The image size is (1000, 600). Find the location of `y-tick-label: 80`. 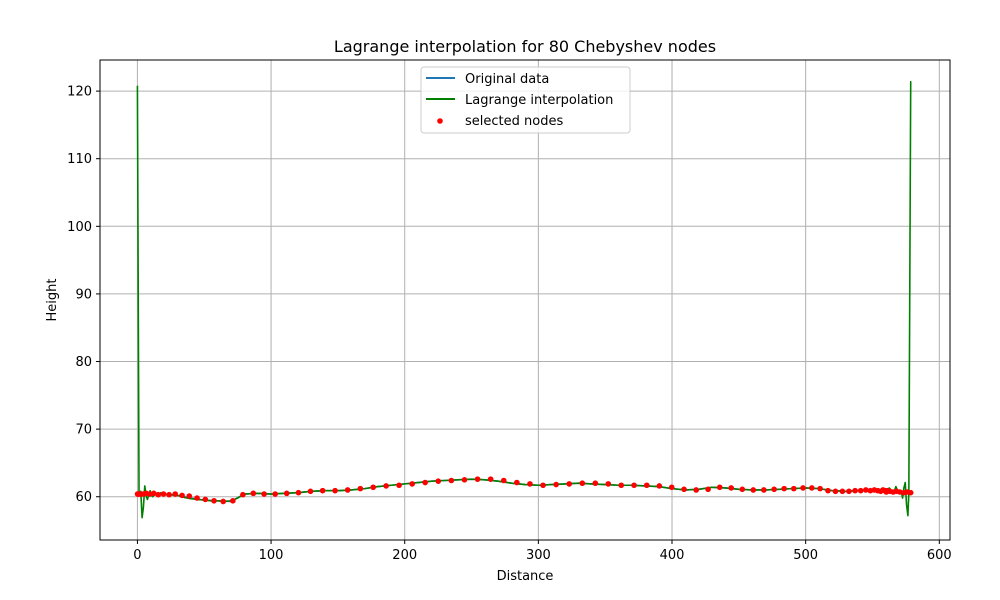

y-tick-label: 80 is located at coordinates (83, 362).